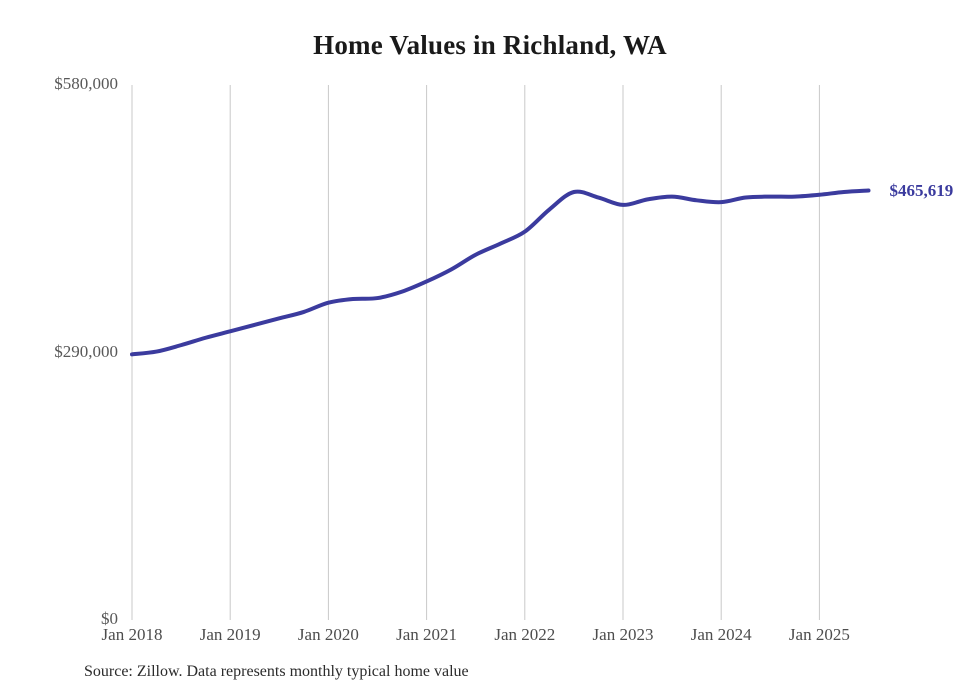 Image resolution: width=980 pixels, height=699 pixels. Describe the element at coordinates (623, 634) in the screenshot. I see `x-axis-tick-label: Jan 2023` at that location.